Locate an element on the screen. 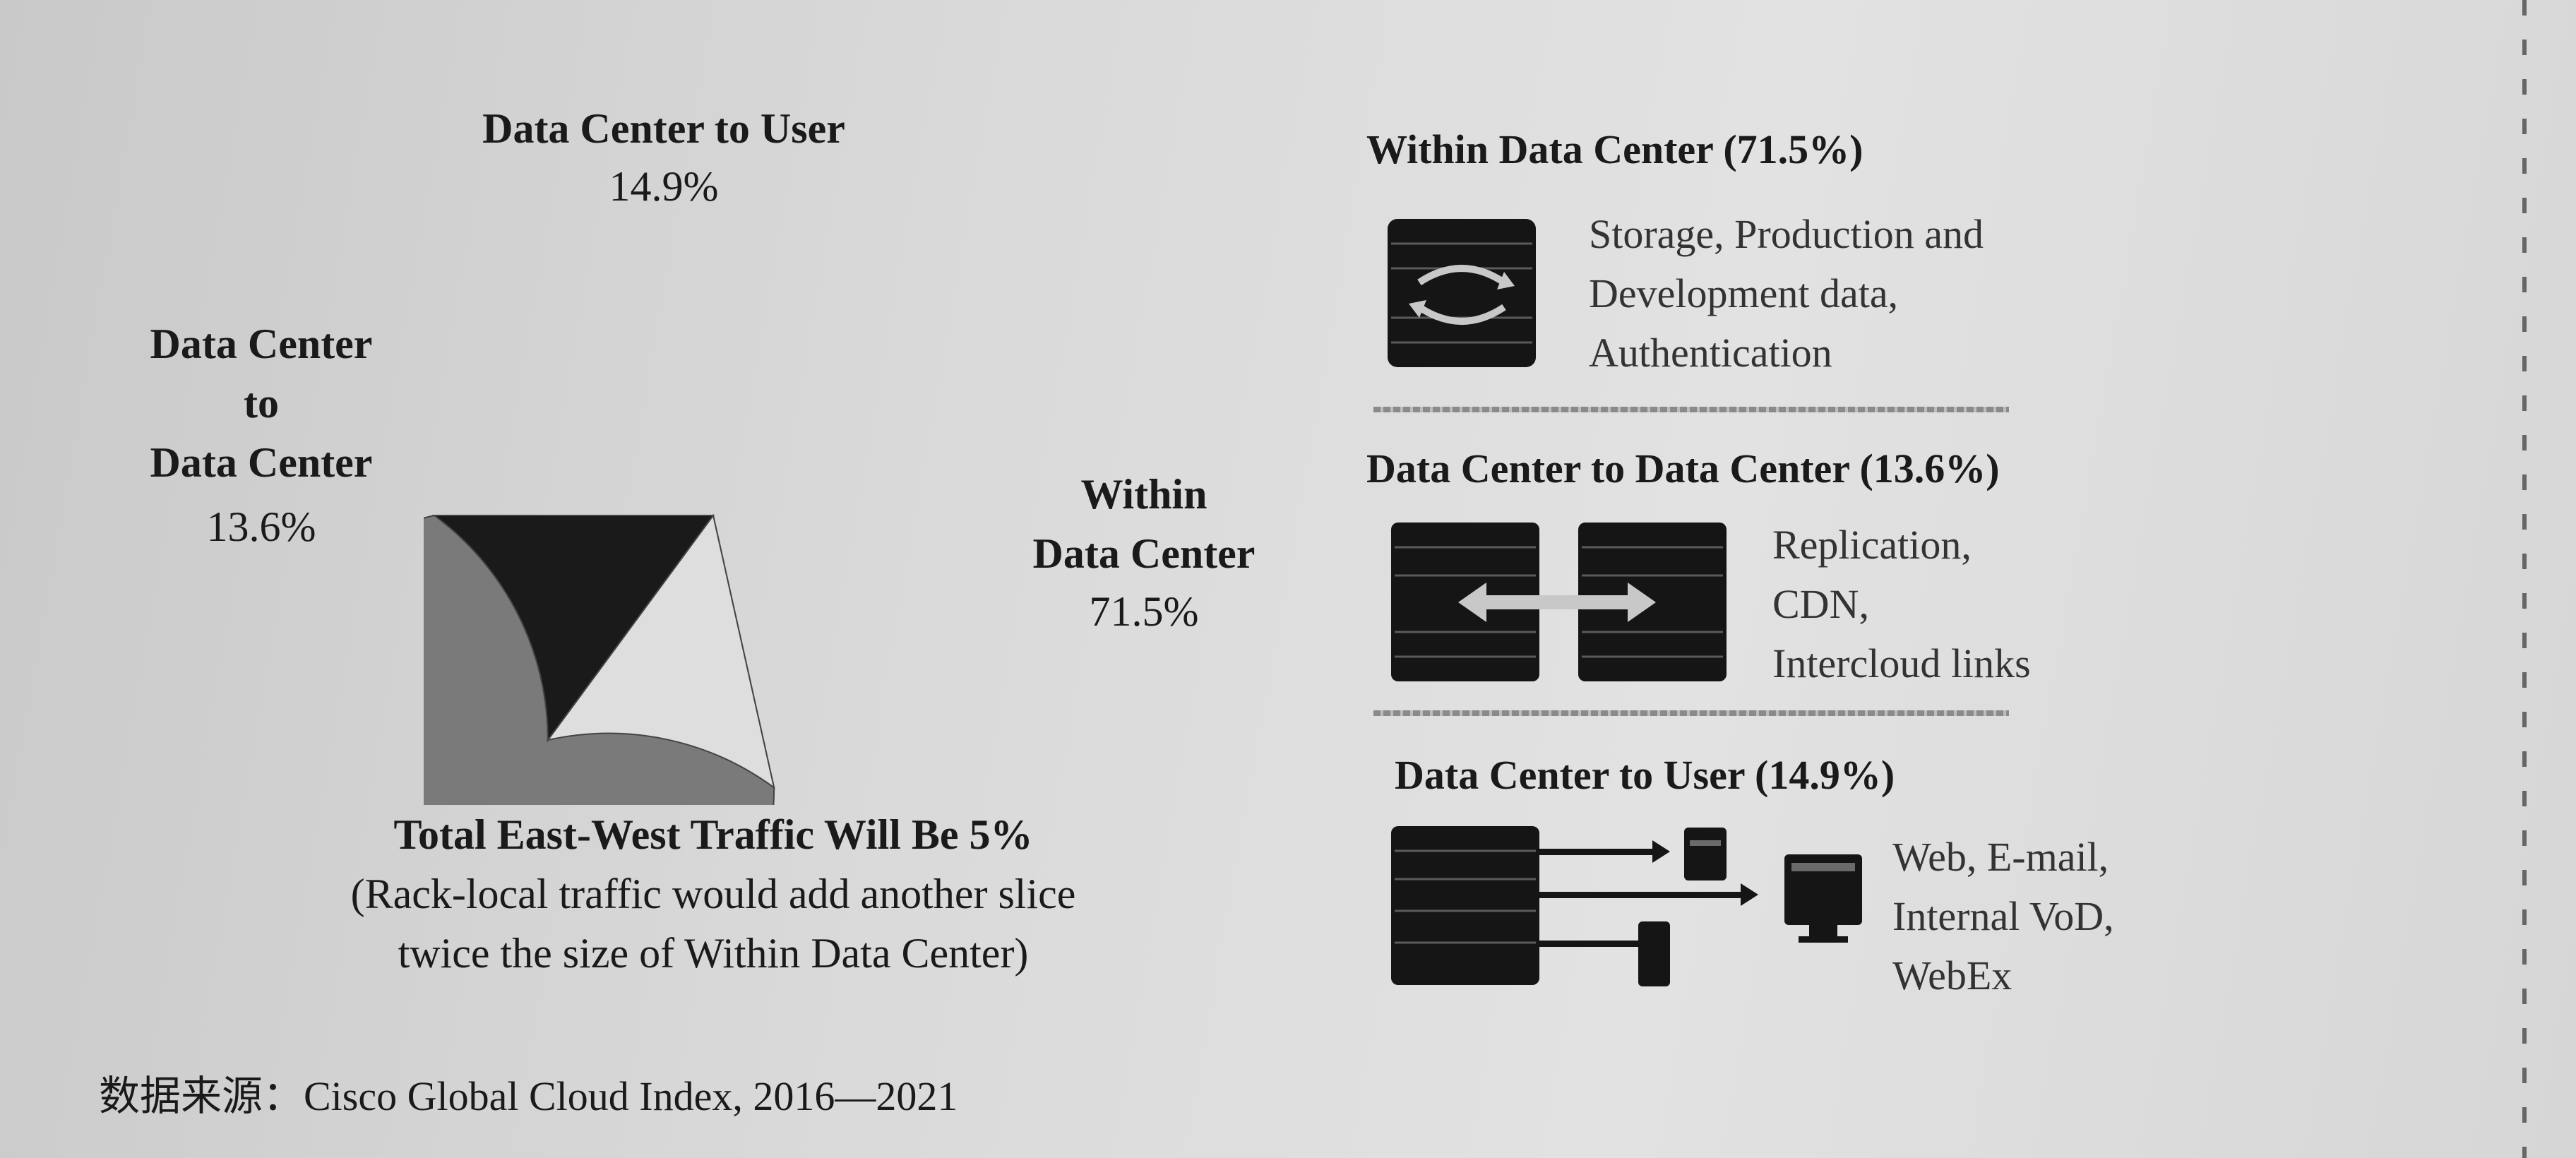 The image size is (2576, 1158). label-dc-to-dc-value: 13.6% is located at coordinates (261, 526).